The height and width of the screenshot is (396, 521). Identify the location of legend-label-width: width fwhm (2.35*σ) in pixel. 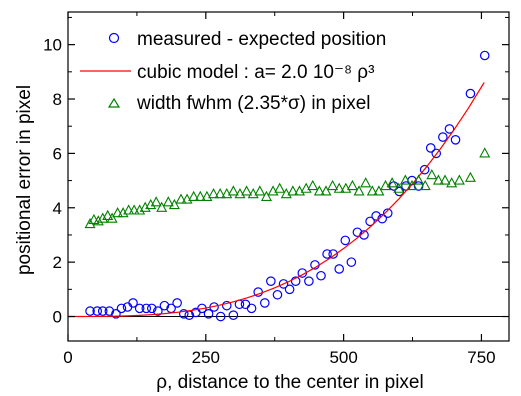
(253, 103).